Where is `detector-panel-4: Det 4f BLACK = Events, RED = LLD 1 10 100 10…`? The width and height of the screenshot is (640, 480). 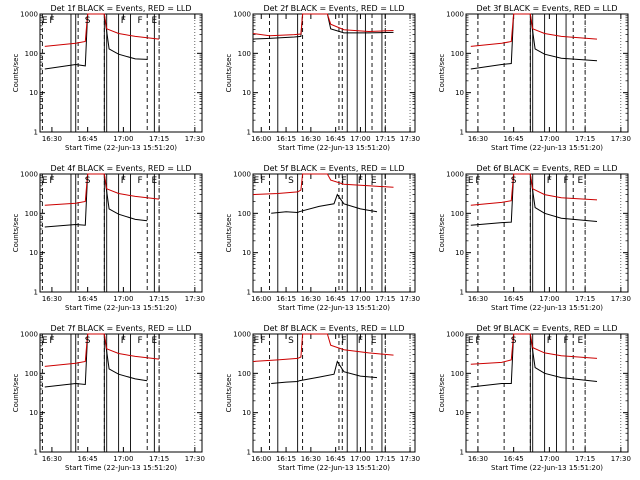
detector-panel-4: Det 4f BLACK = Events, RED = LLD 1 10 100 10… is located at coordinates (108, 238).